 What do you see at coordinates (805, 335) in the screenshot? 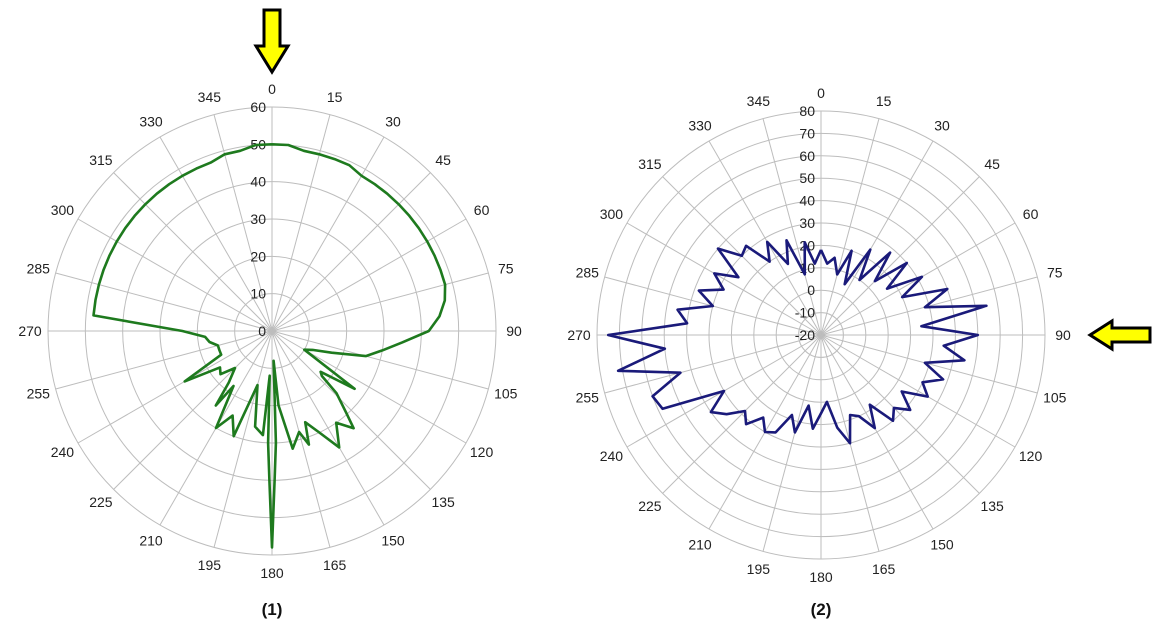
I see `radial-tick-label: -20` at bounding box center [805, 335].